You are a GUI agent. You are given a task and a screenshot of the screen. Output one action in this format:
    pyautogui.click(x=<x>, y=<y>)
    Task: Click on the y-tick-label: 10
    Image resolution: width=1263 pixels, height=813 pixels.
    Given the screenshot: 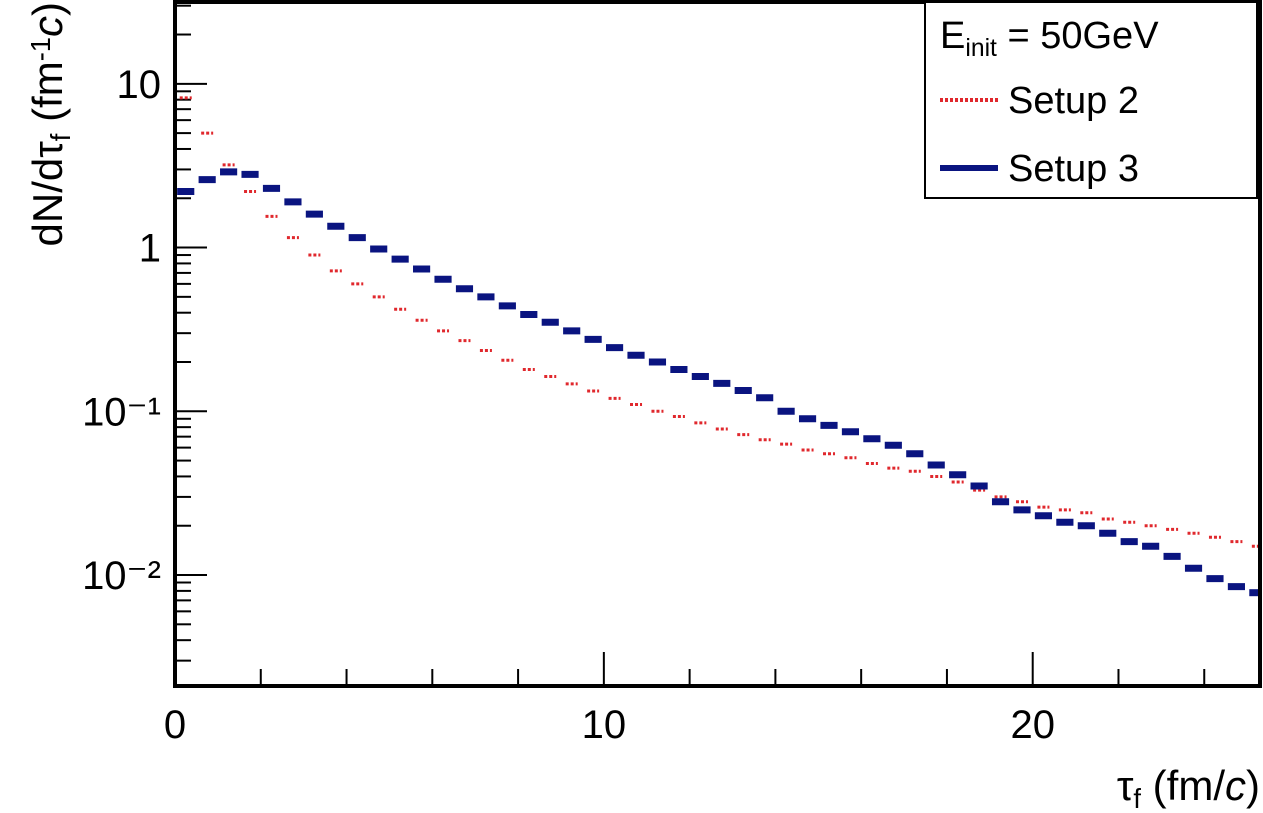 What is the action you would take?
    pyautogui.click(x=139, y=85)
    